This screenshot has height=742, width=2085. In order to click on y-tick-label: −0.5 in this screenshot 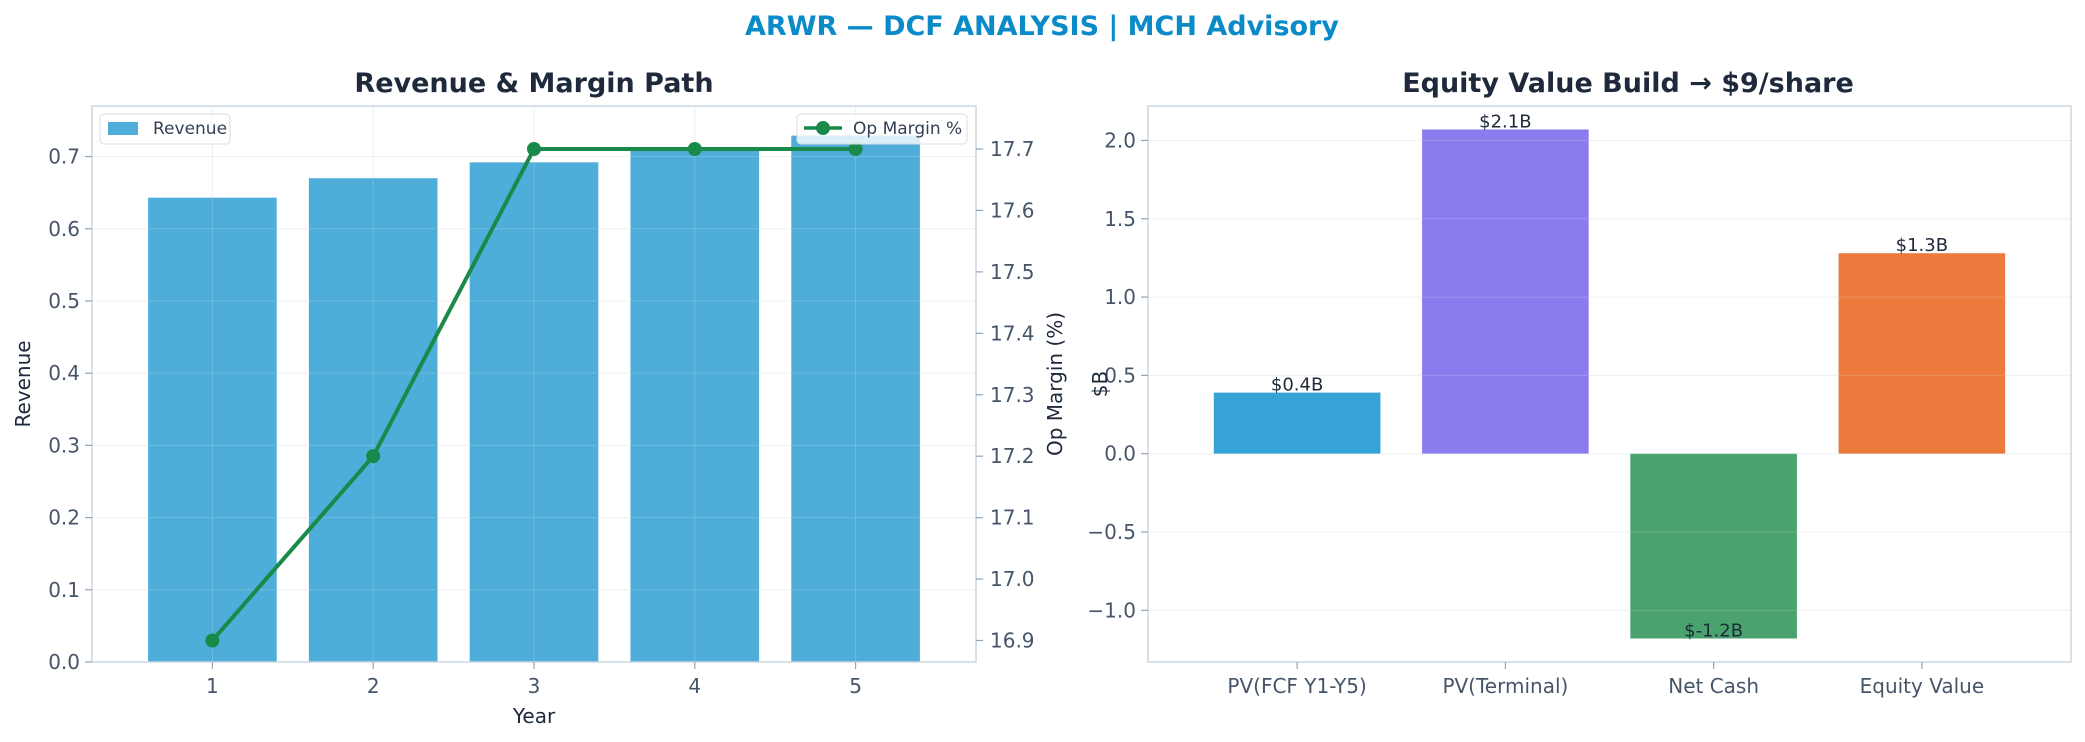, I will do `click(1111, 532)`.